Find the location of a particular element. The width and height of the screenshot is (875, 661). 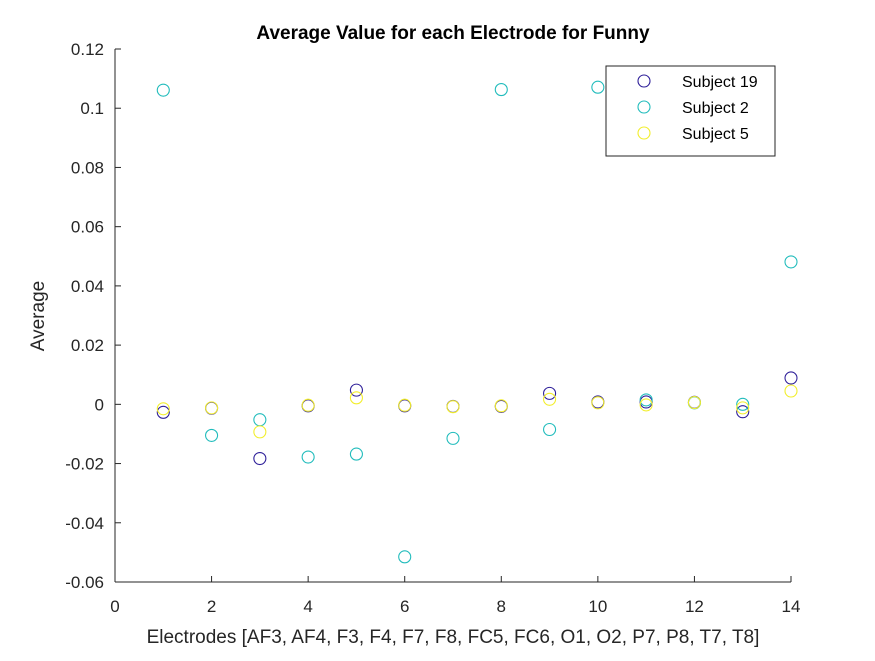

y-tick-label: 0.08 is located at coordinates (87, 167).